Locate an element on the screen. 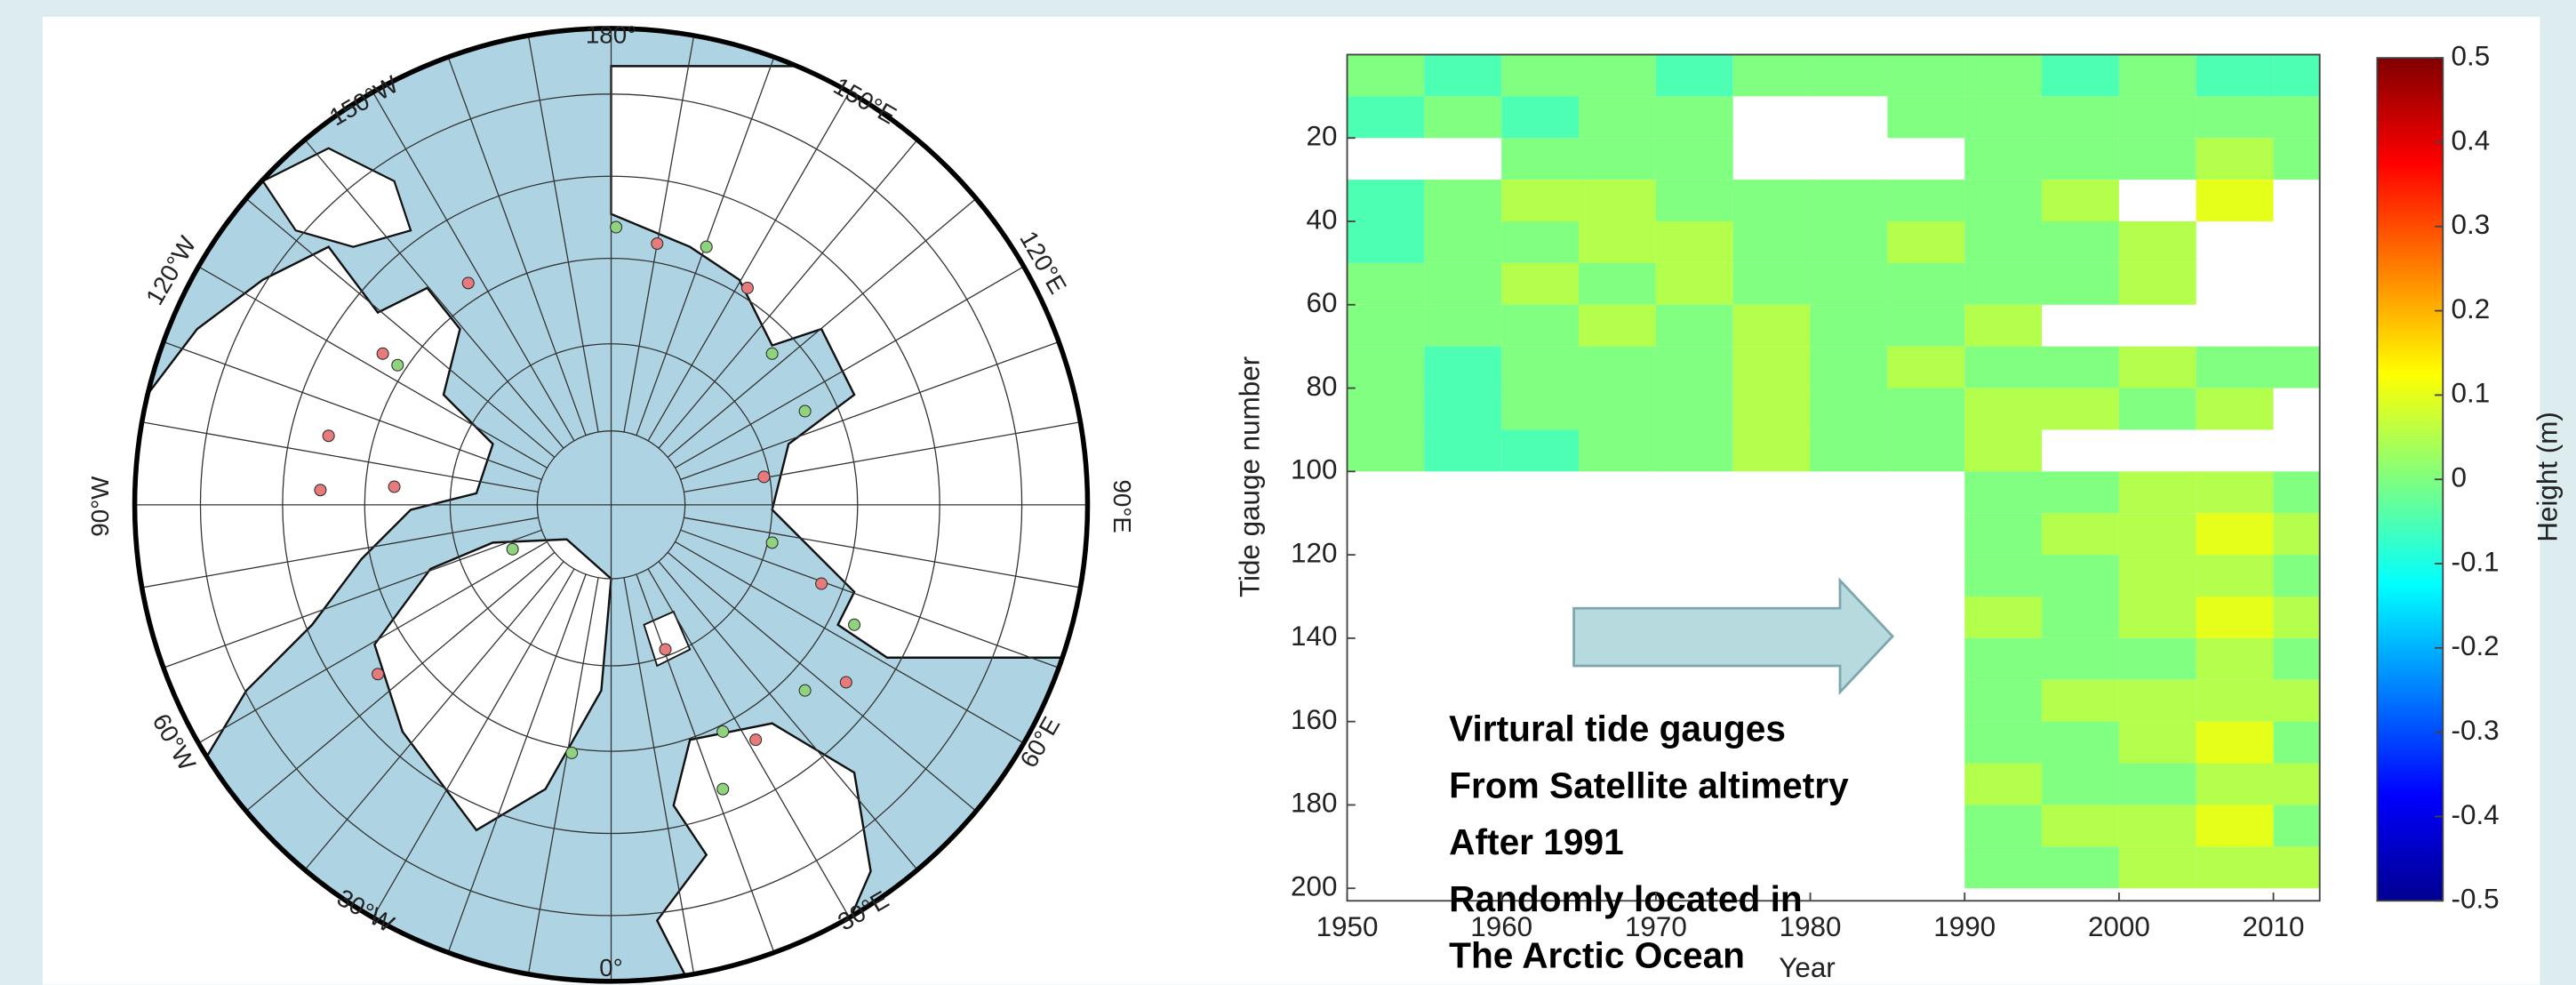 The height and width of the screenshot is (985, 2576). y-tick-label: 160 is located at coordinates (1314, 719).